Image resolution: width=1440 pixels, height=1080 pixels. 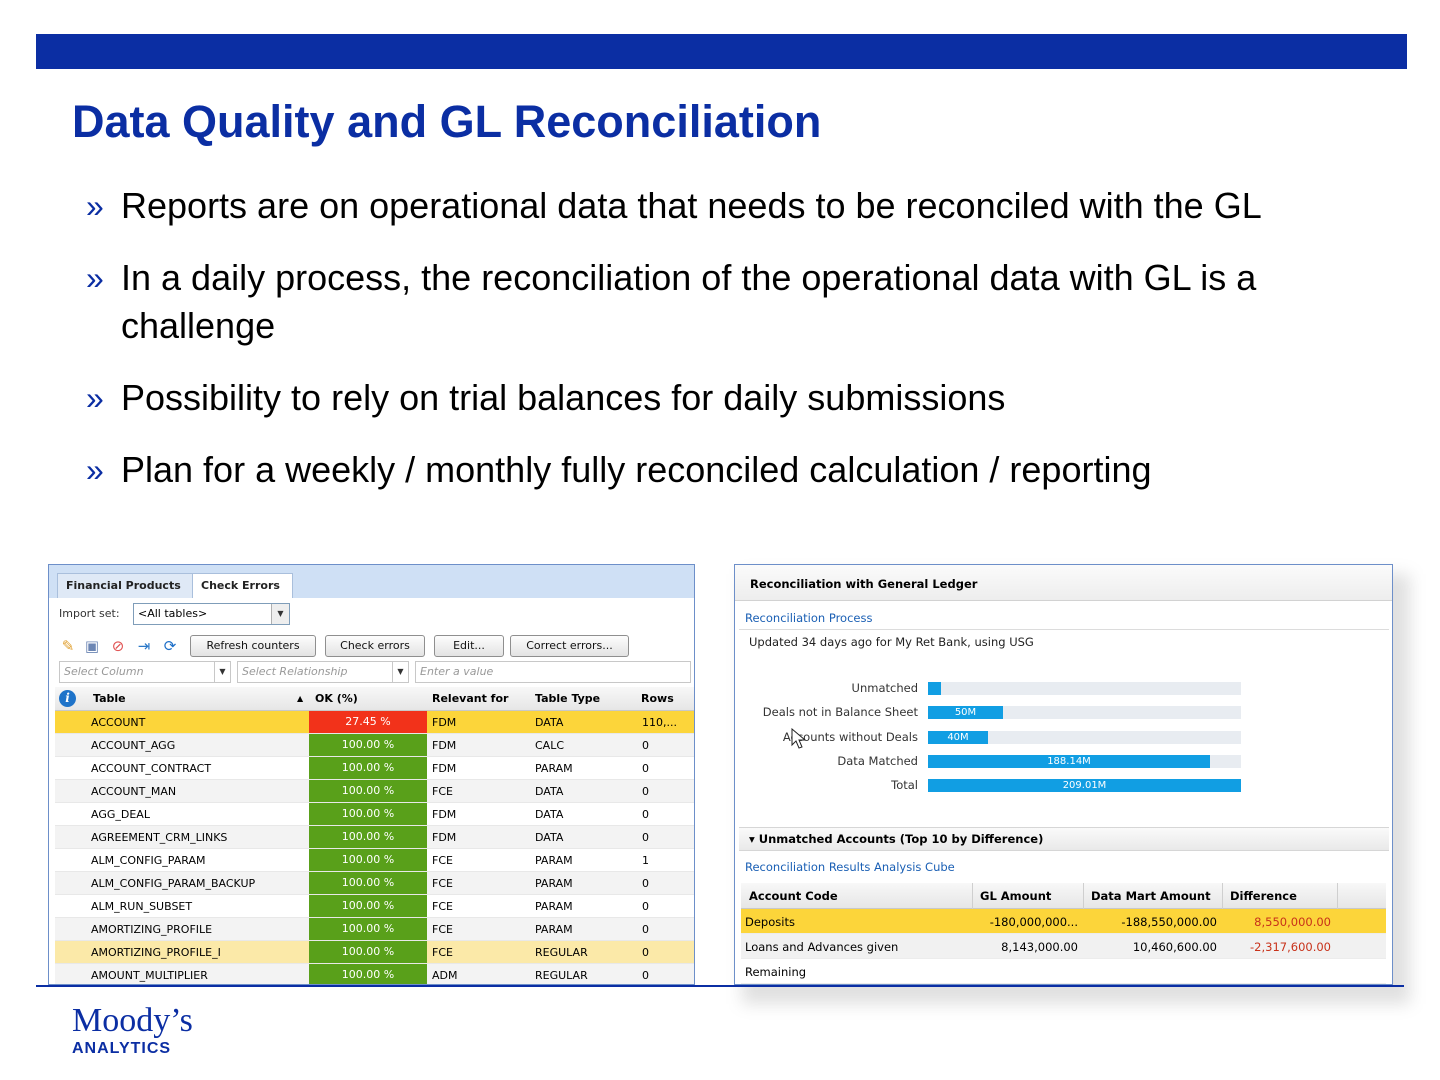 I want to click on pencil-icon: ✎, so click(x=68, y=646).